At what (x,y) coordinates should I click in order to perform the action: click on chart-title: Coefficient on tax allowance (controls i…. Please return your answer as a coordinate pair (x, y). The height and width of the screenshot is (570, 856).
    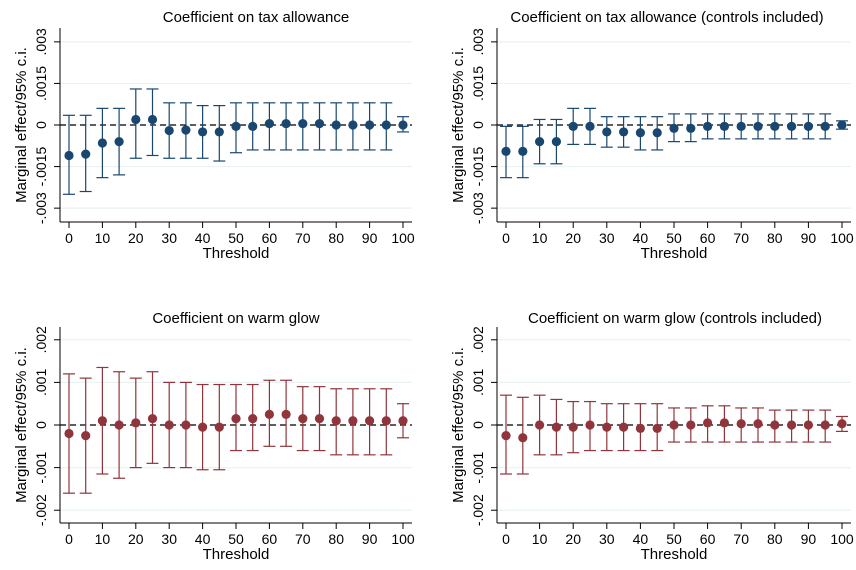
    Looking at the image, I should click on (666, 17).